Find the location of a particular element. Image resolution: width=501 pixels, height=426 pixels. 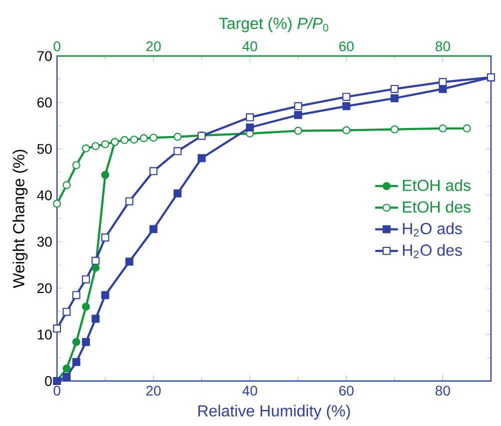

y-tick-label: 20 is located at coordinates (44, 288).